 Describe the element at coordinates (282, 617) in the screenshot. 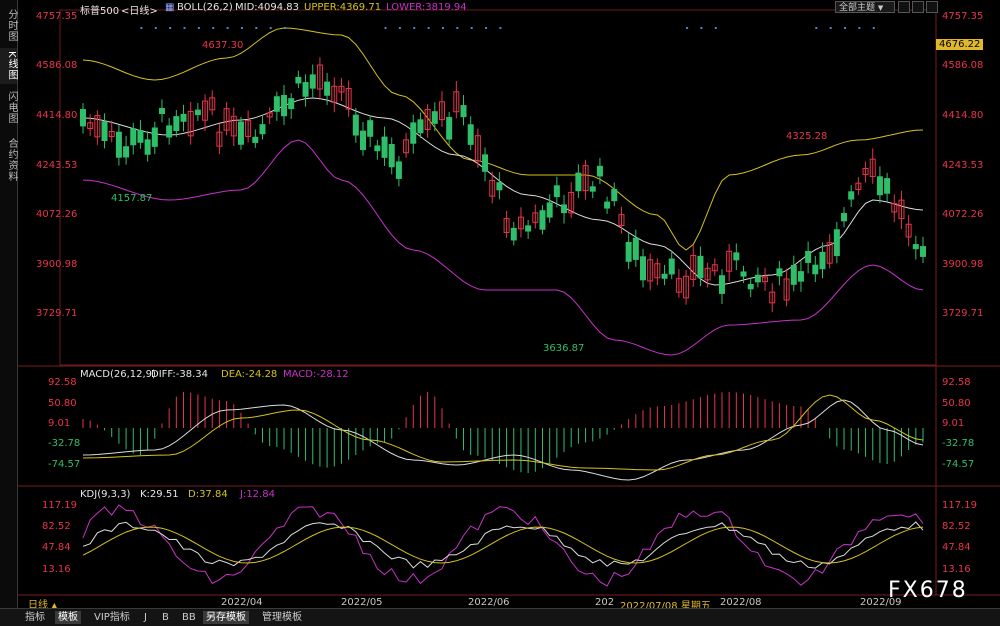

I see `tab-manage-template: 管理模板` at that location.